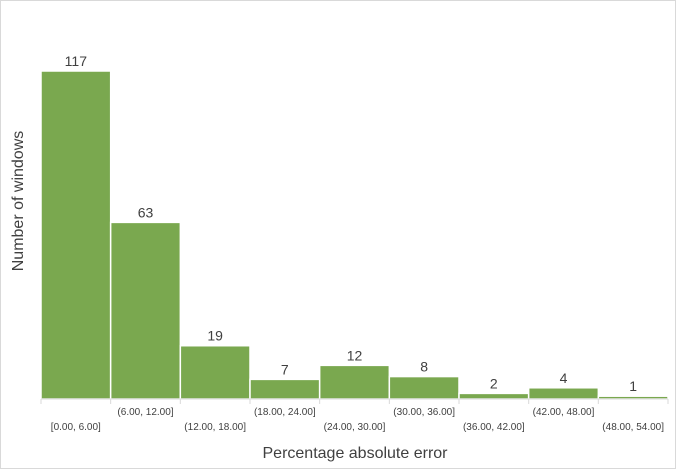  What do you see at coordinates (76, 61) in the screenshot?
I see `value-label-0: 117` at bounding box center [76, 61].